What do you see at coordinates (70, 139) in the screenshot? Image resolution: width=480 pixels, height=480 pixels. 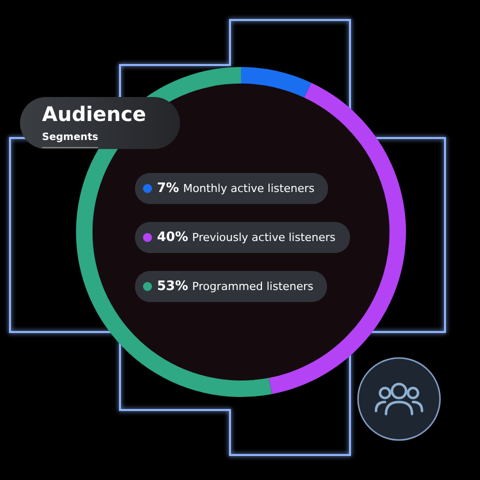 I see `text: Segments` at bounding box center [70, 139].